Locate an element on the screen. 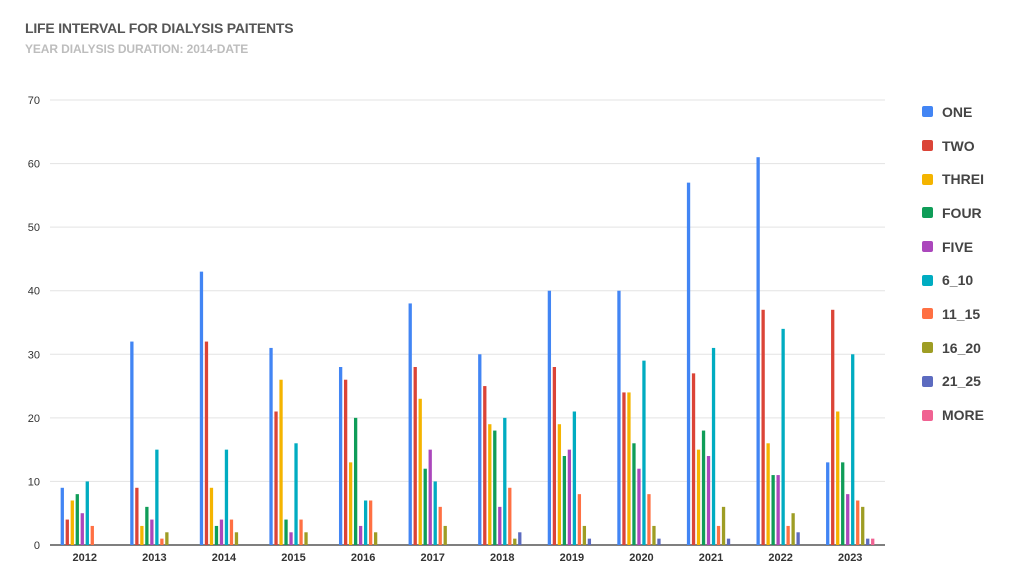 The width and height of the screenshot is (1024, 576). bar-two-2022 is located at coordinates (763, 427).